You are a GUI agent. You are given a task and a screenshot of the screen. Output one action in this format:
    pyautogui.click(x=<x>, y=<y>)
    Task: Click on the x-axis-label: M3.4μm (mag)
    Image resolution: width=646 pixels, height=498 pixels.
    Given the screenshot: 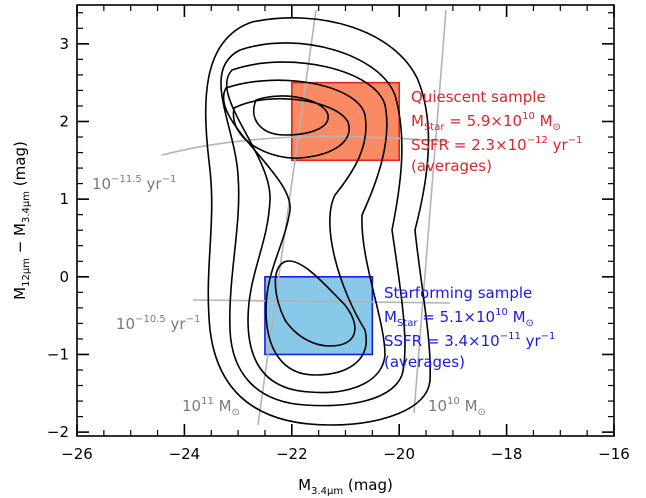 What is the action you would take?
    pyautogui.click(x=345, y=486)
    